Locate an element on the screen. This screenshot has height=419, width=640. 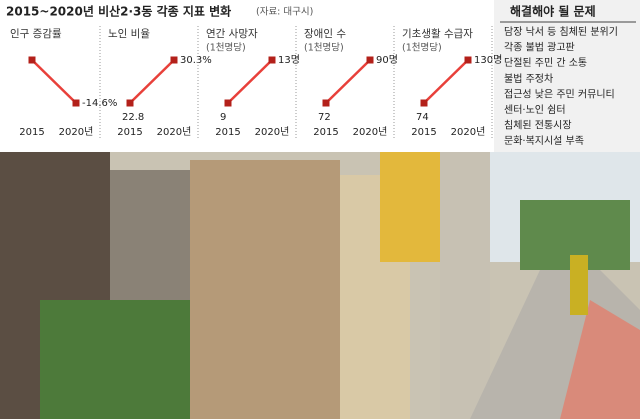
value-label: 74 is located at coordinates (422, 117).